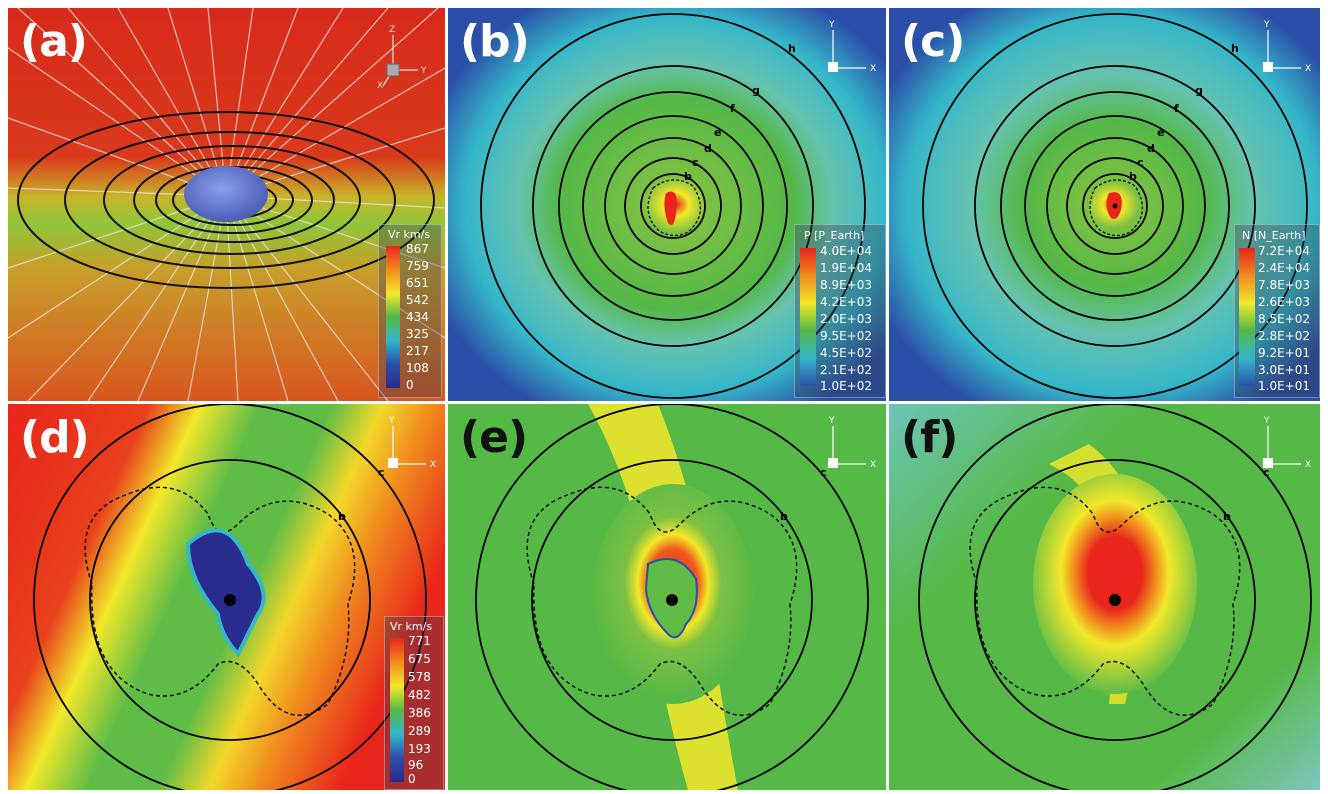  Describe the element at coordinates (846, 251) in the screenshot. I see `colorbar-b-tick: 4.0E+04` at that location.